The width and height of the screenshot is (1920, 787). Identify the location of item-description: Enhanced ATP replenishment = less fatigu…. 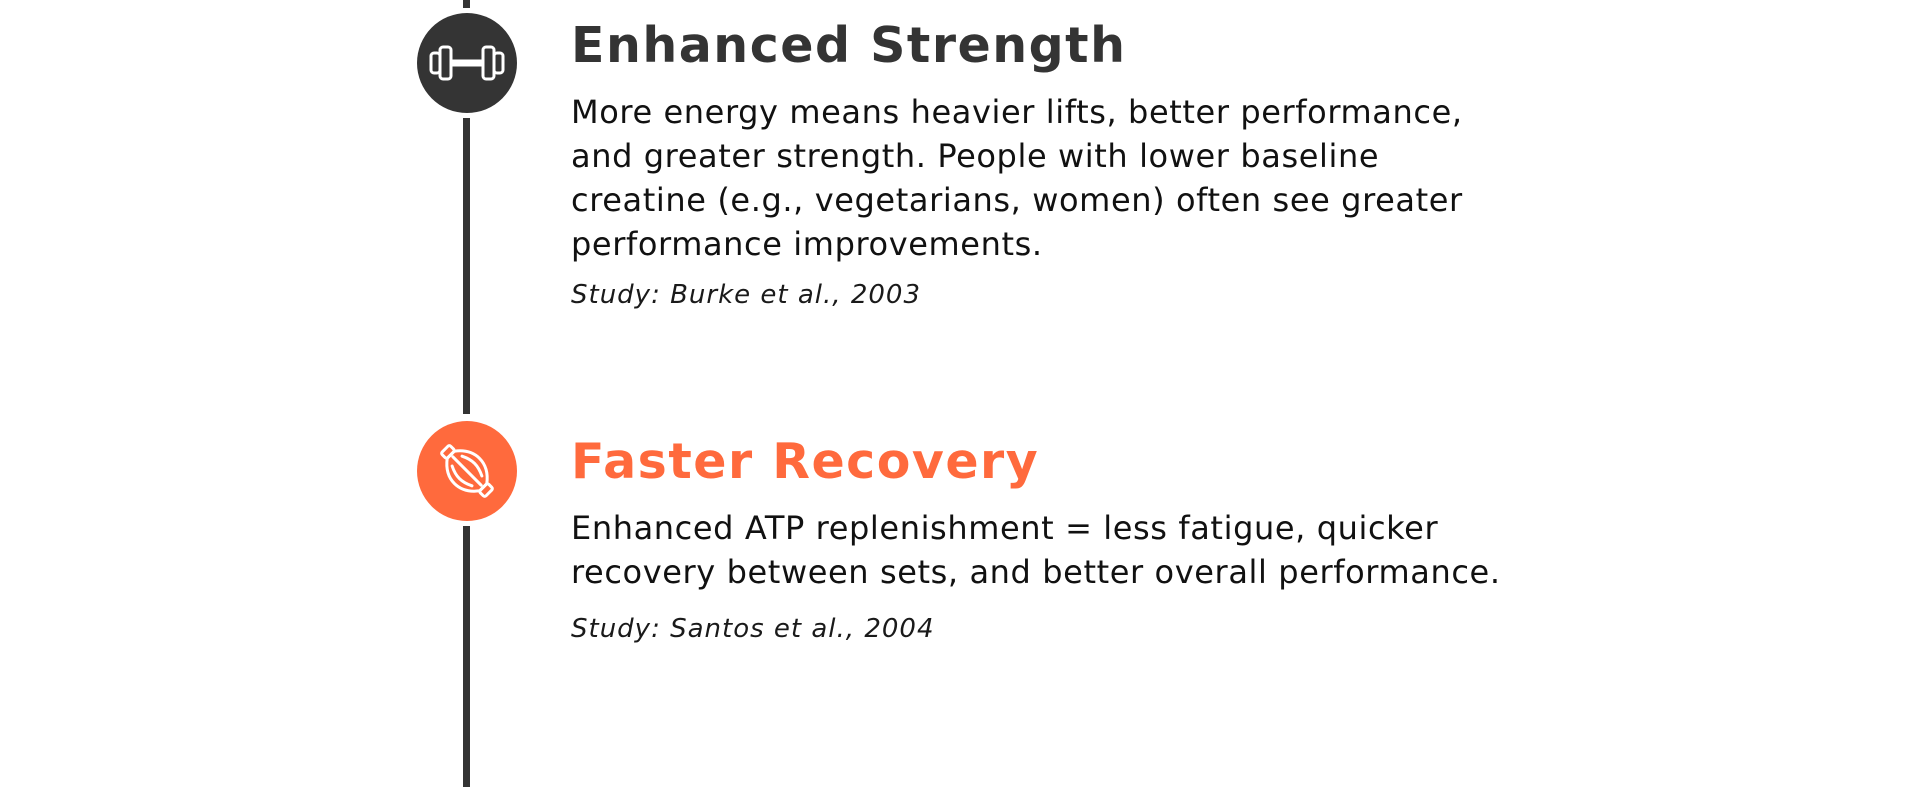
(1036, 550).